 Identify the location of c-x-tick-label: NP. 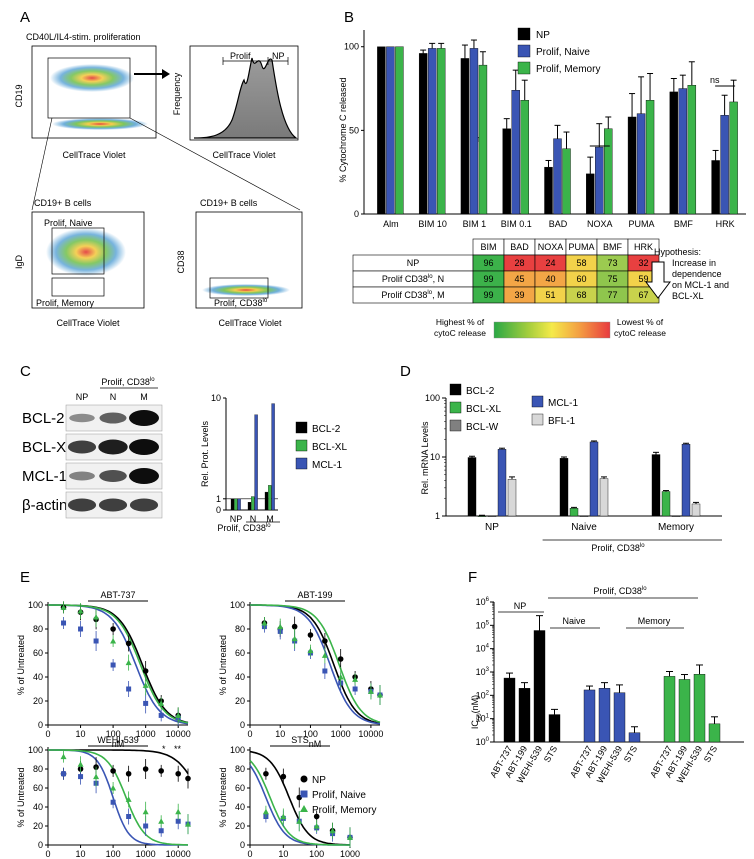
(236, 519).